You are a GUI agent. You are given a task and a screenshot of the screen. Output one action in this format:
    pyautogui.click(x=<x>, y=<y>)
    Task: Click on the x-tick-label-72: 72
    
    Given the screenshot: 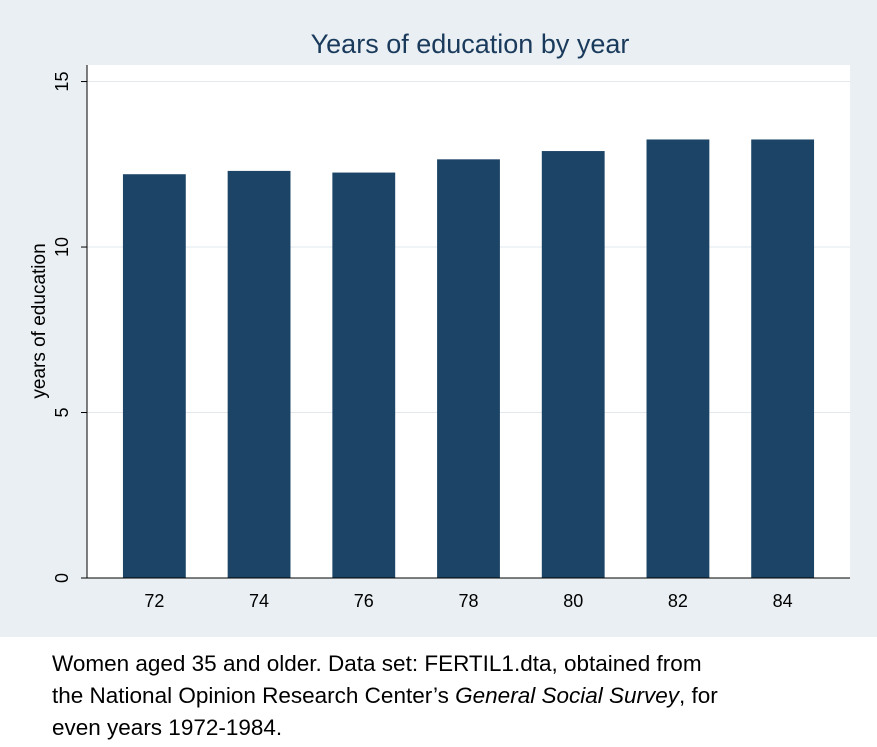 What is the action you would take?
    pyautogui.click(x=154, y=601)
    